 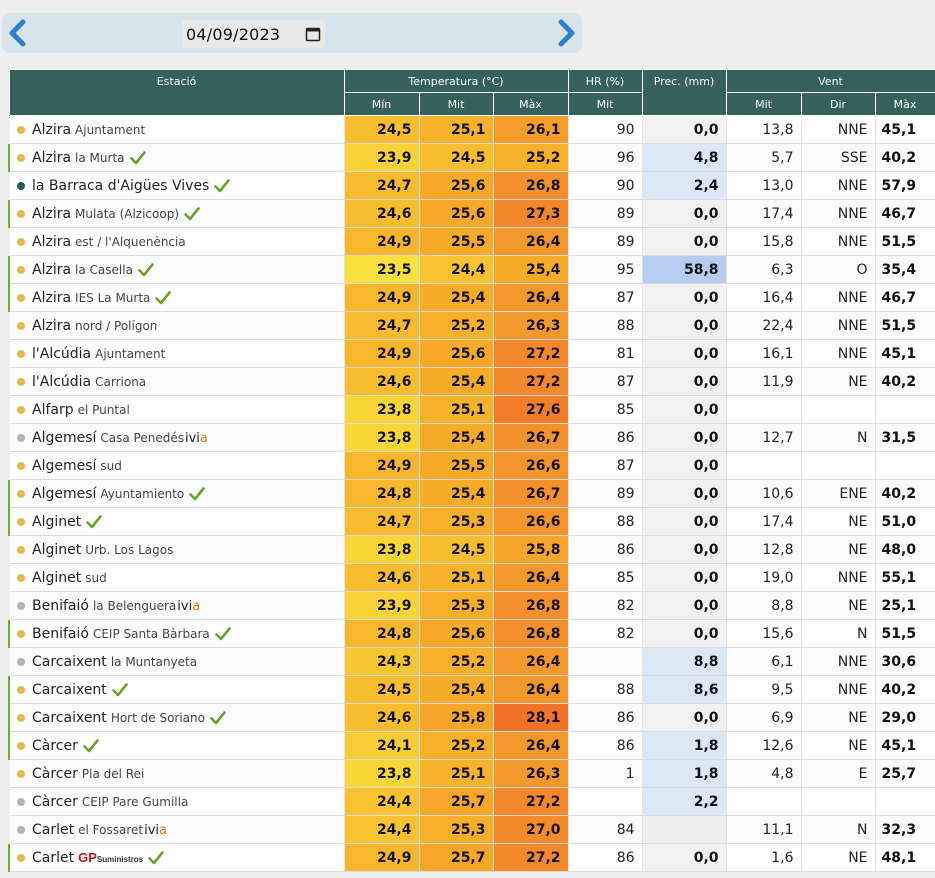 I want to click on station-cell: Algemesí Casa Penedésivia, so click(x=177, y=437).